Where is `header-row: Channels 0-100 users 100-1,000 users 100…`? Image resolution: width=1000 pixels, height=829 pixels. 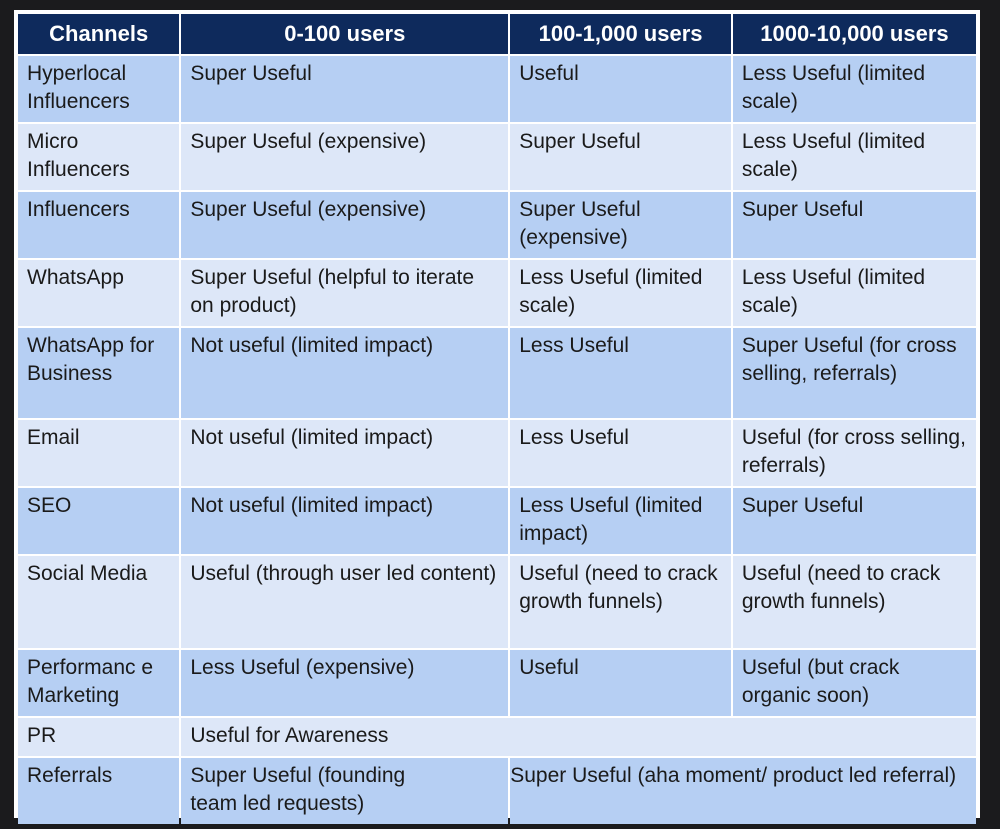 header-row: Channels 0-100 users 100-1,000 users 100… is located at coordinates (497, 34).